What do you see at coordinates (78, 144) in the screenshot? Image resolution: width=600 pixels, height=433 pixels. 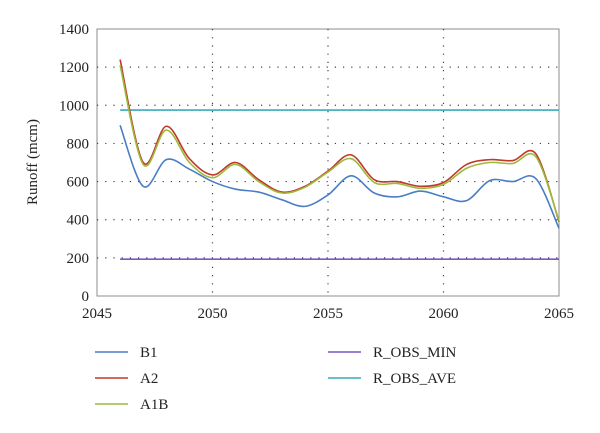 I see `y-tick-label: 800` at bounding box center [78, 144].